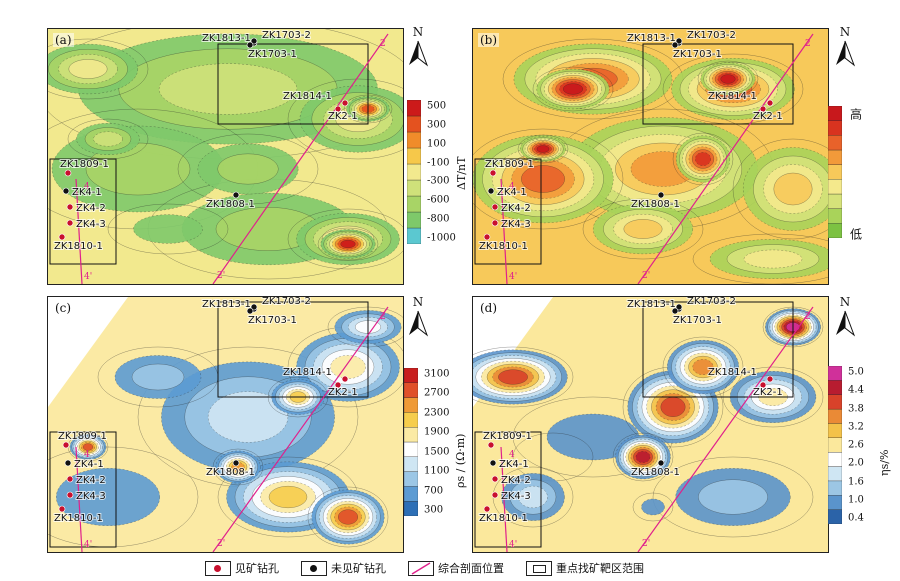 The height and width of the screenshot is (581, 900). Describe the element at coordinates (539, 568) in the screenshot. I see `target-box-icon` at that location.